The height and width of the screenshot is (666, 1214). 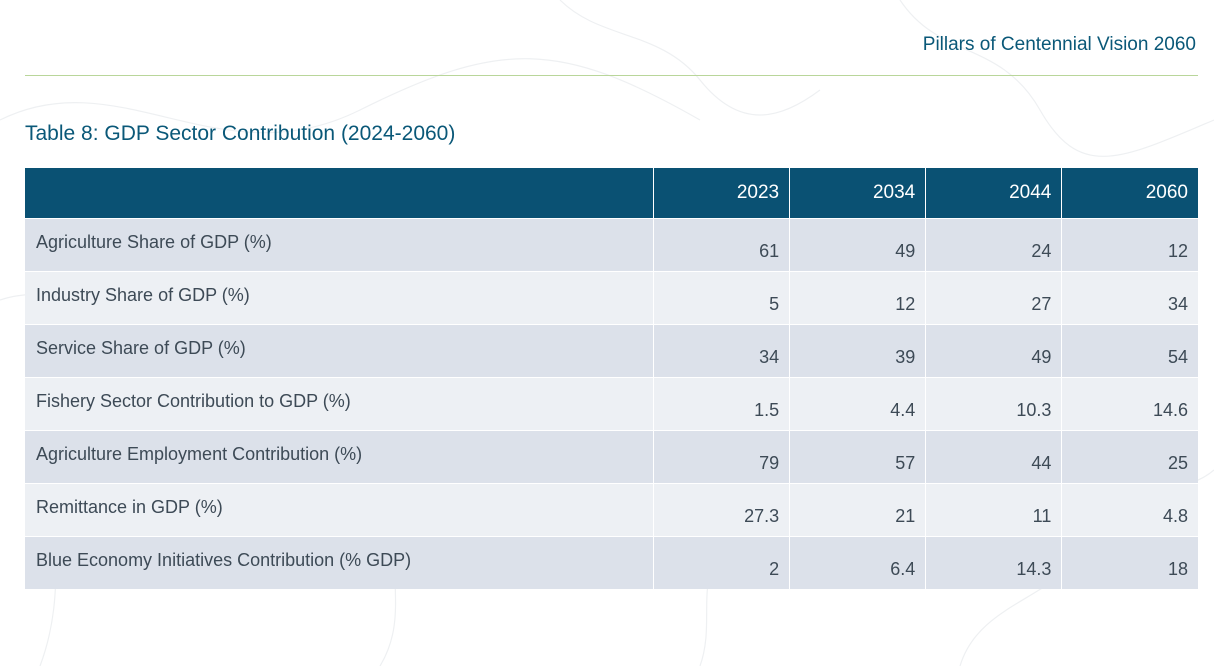 I want to click on table-cell: 6.4, so click(x=857, y=562).